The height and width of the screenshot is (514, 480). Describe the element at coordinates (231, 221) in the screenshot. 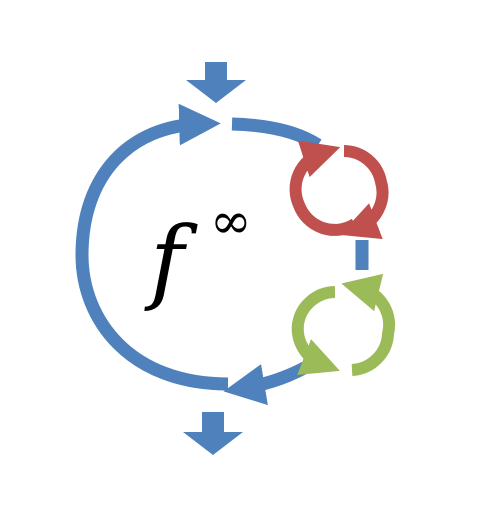

I see `function-superscript: ∞` at that location.